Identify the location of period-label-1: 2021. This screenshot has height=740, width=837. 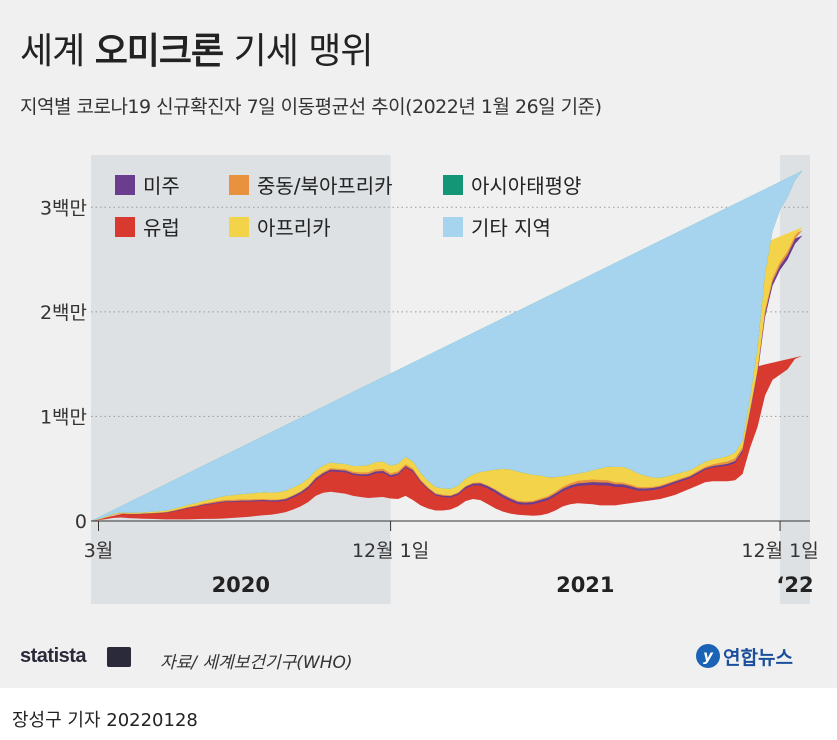
(585, 585).